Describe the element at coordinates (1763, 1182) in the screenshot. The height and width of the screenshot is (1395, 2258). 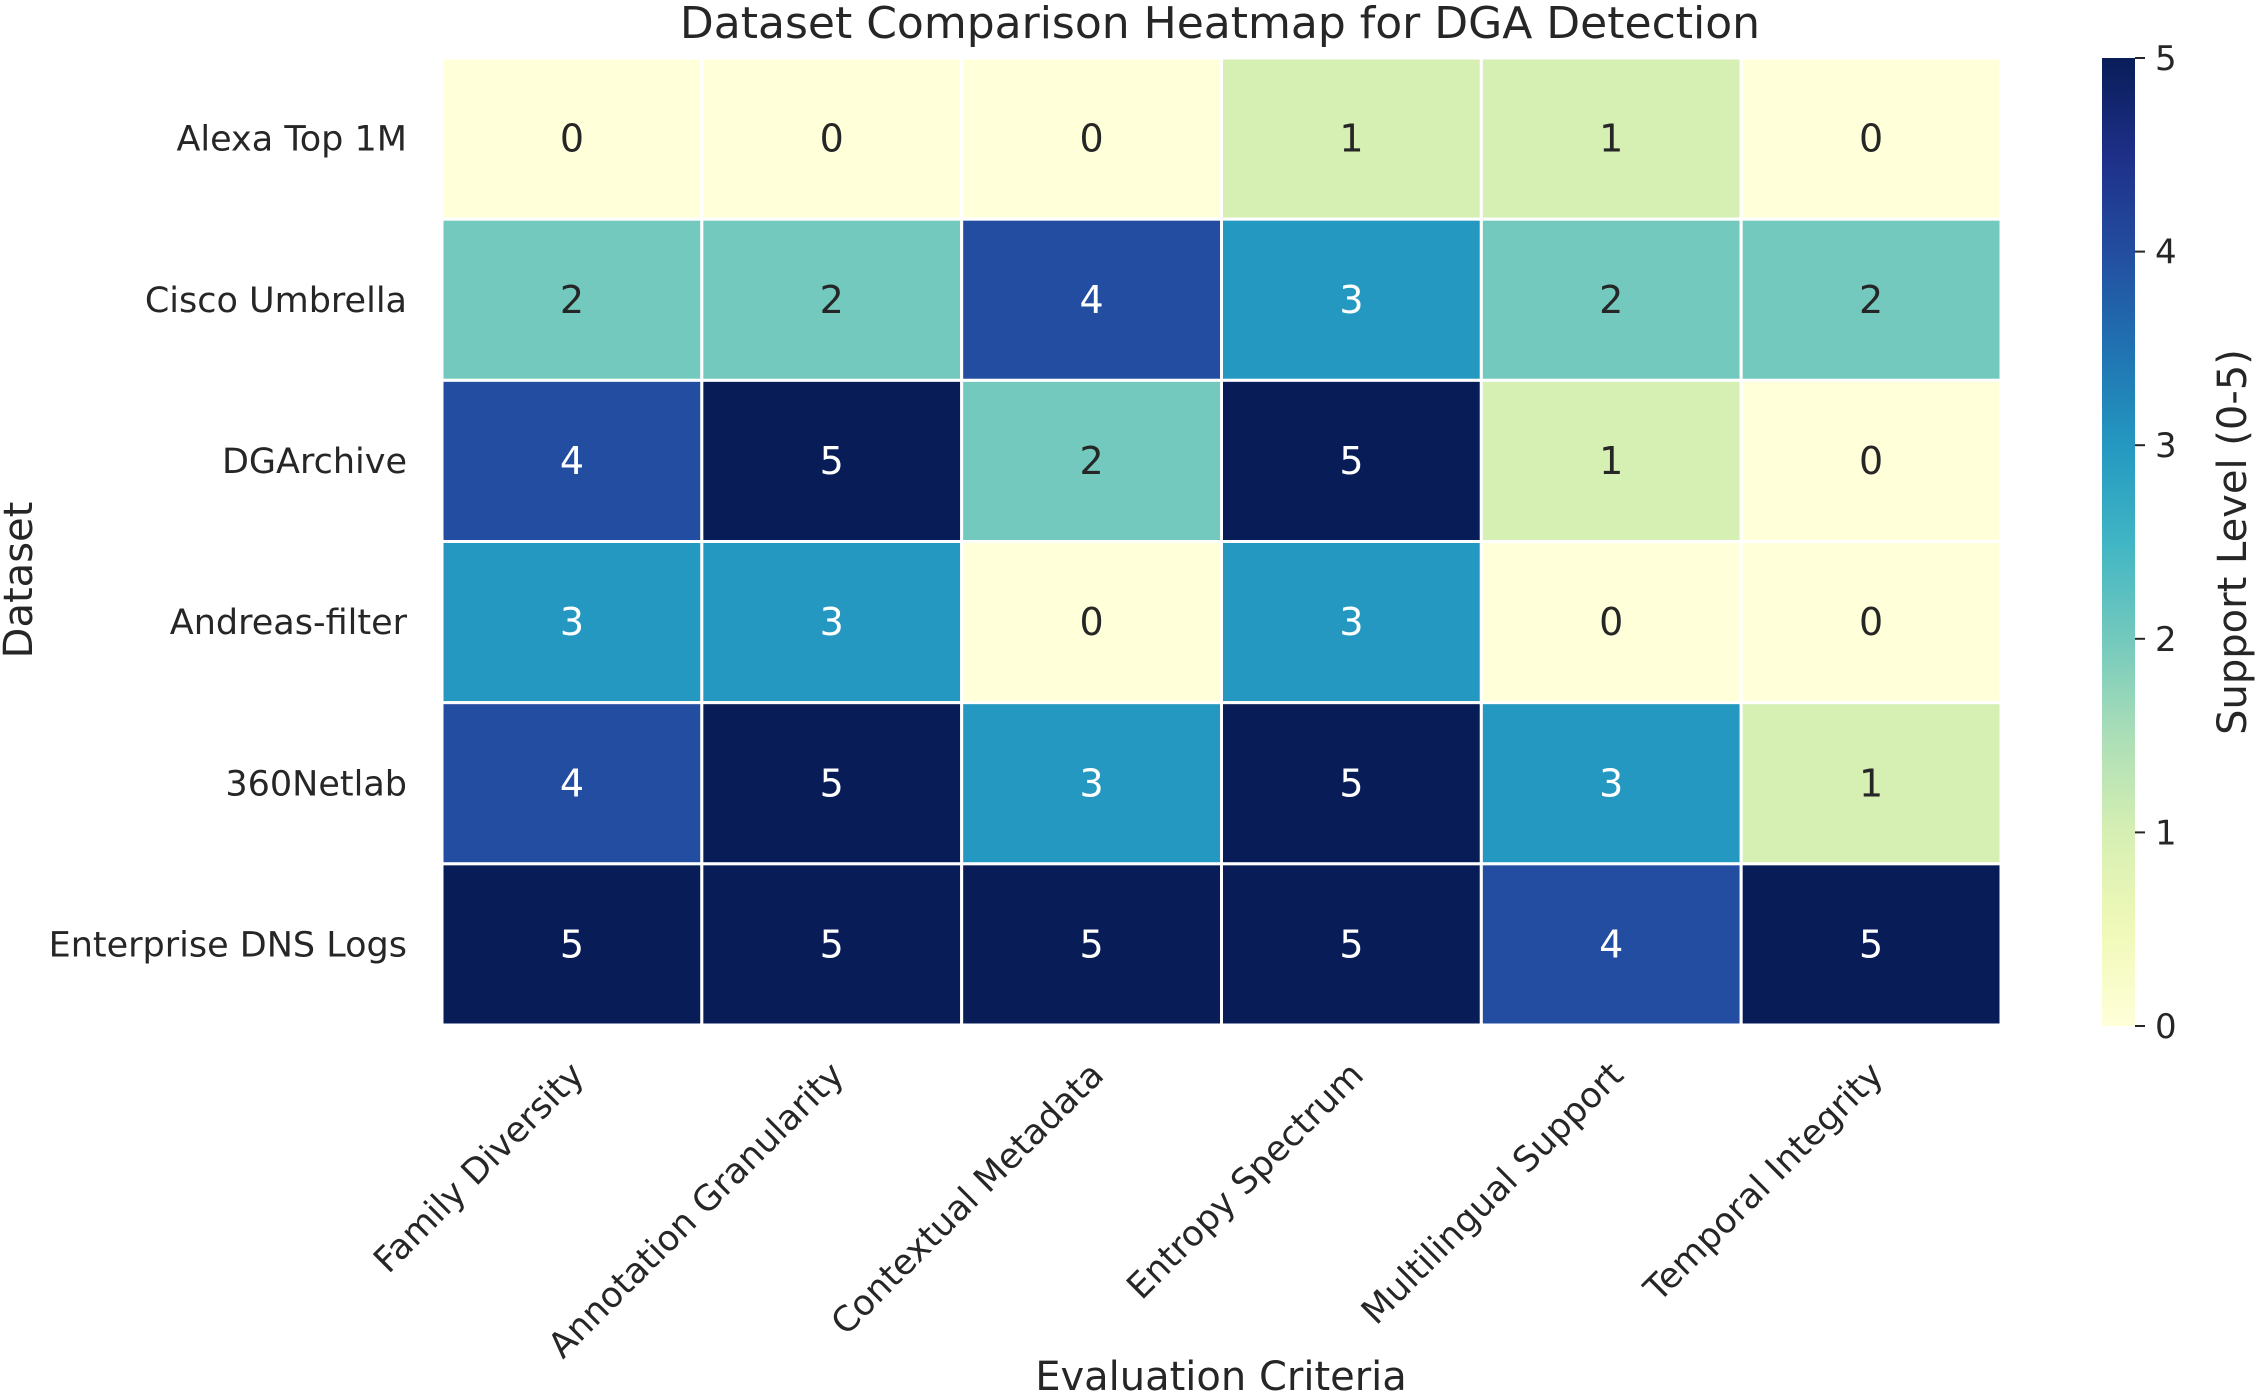
I see `x-tick-label: Temporal Integrity` at that location.